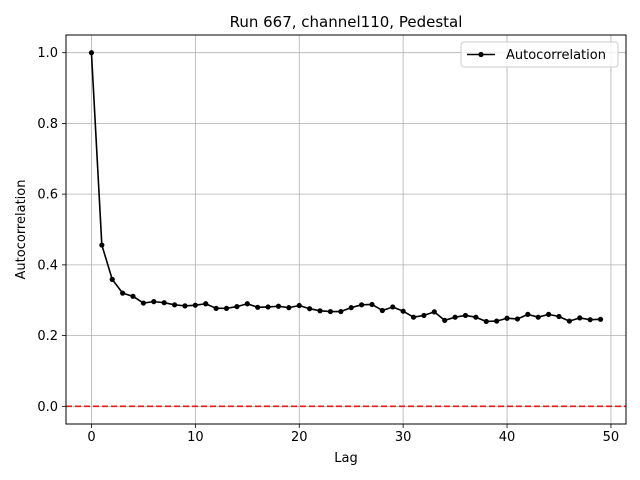 This screenshot has width=640, height=480. What do you see at coordinates (481, 54) in the screenshot?
I see `legend-marker-swatch` at bounding box center [481, 54].